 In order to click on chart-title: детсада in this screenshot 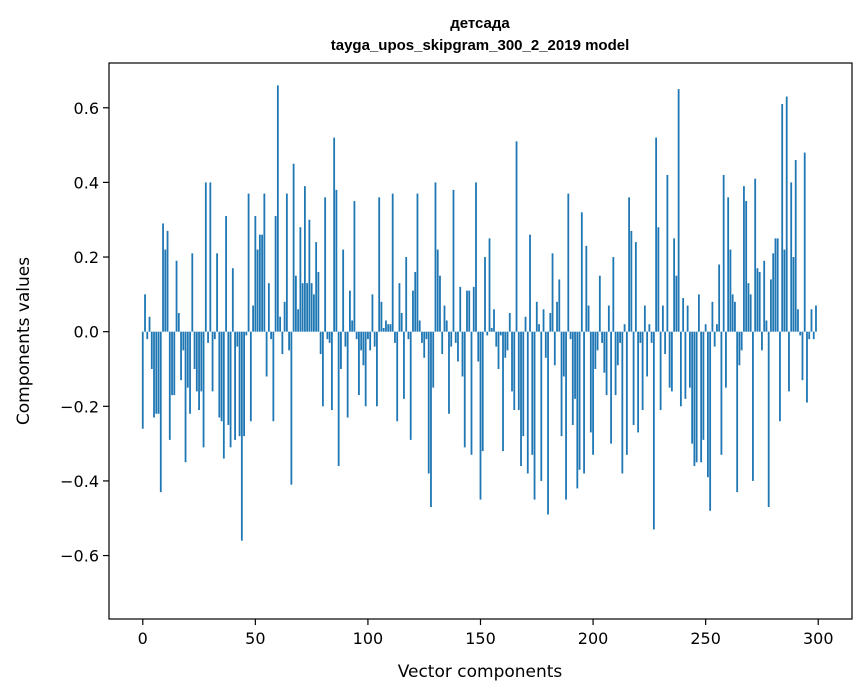, I will do `click(480, 23)`.